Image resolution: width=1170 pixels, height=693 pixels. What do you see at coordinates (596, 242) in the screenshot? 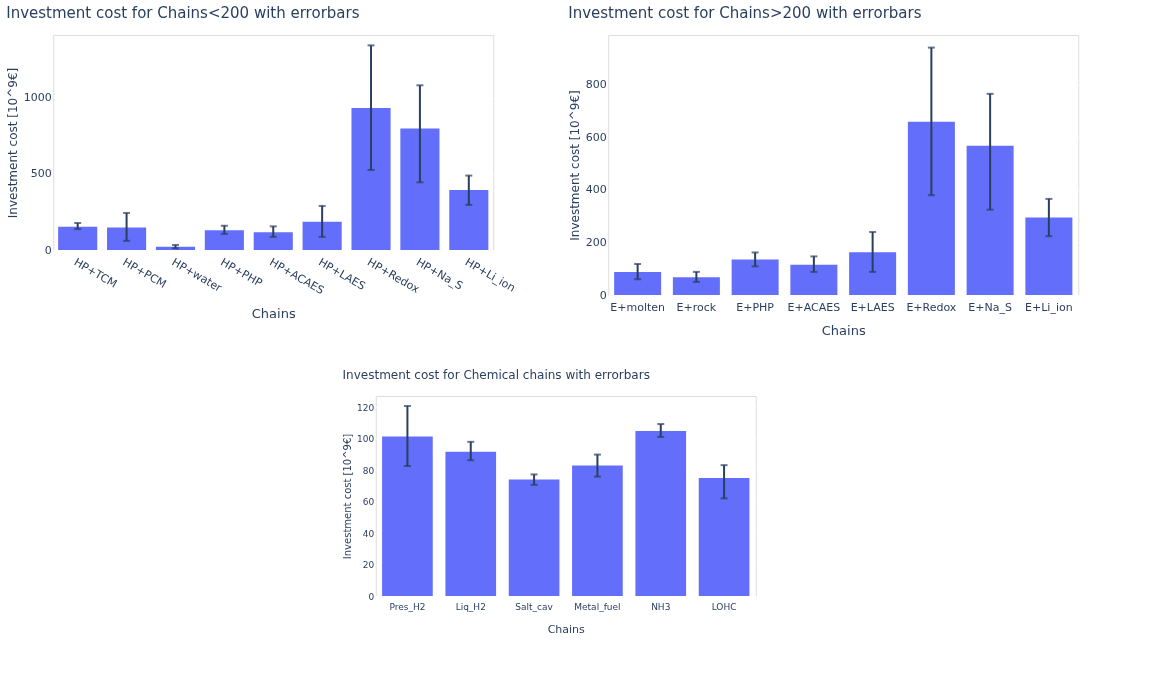
I see `y-tick-label: 200` at bounding box center [596, 242].